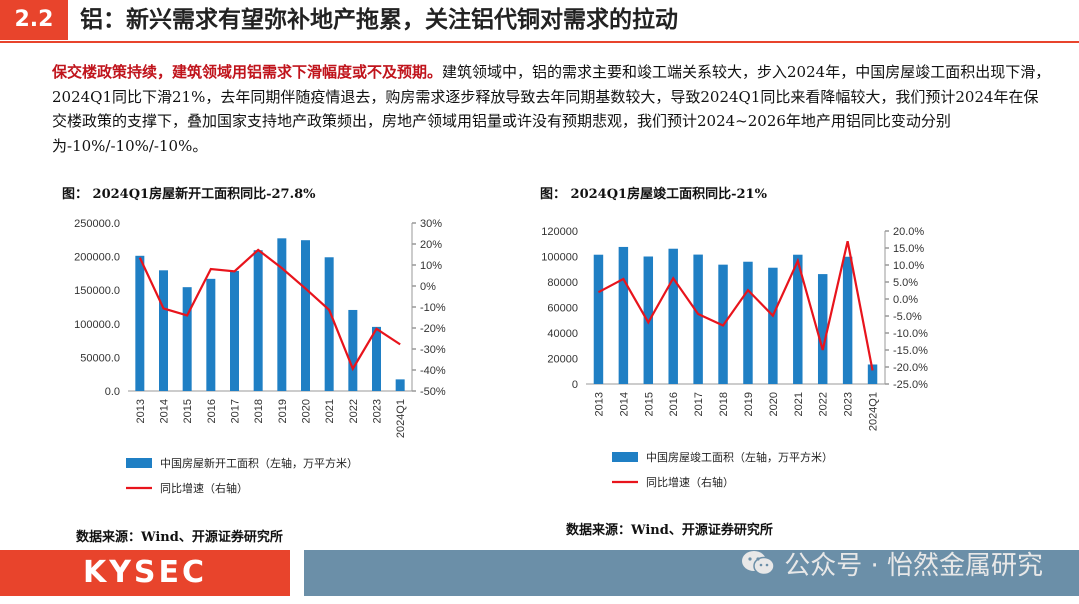  Describe the element at coordinates (562, 334) in the screenshot. I see `left-axis-tick-label: 40000` at that location.